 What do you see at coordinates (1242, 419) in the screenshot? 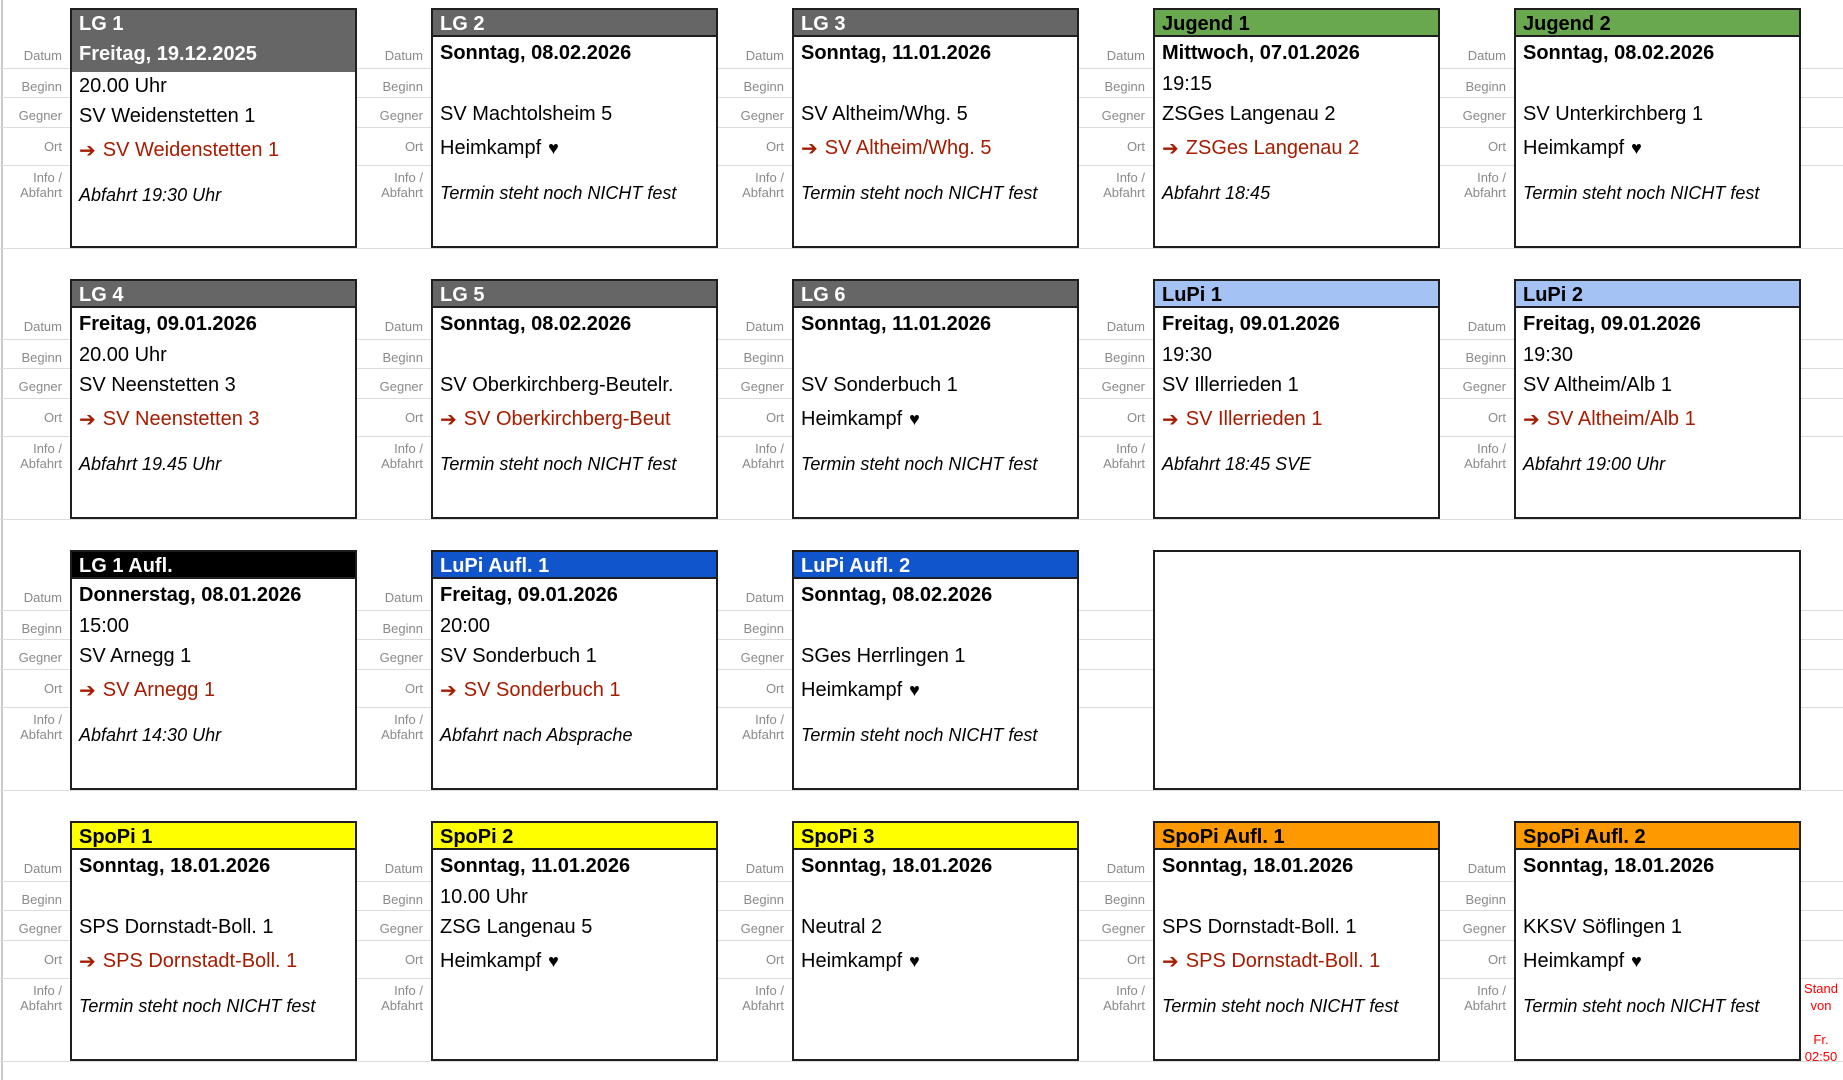
I see `ort-away-link: ➔ SV Illerrieden 1` at bounding box center [1242, 419].